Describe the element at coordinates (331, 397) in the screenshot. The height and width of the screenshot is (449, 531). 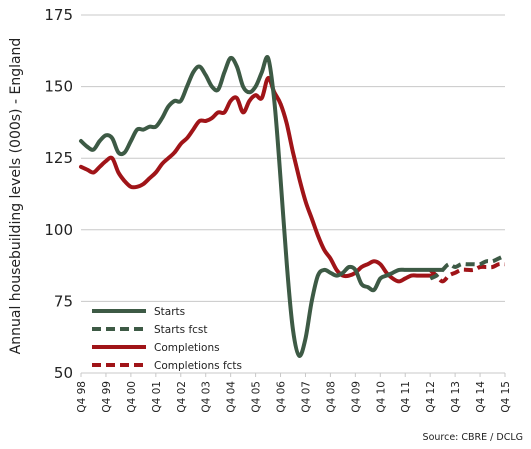
I see `x-tick-label: Q4 08` at that location.